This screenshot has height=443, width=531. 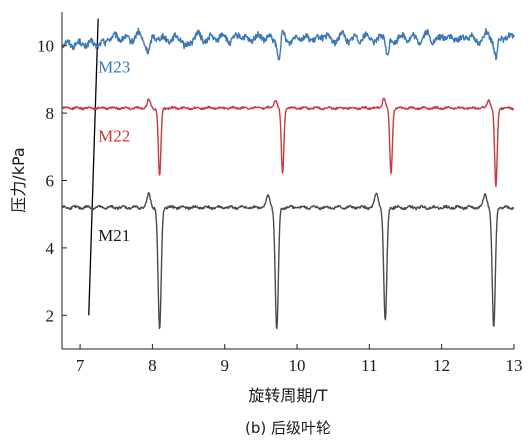 I want to click on annotations, so click(x=93, y=167).